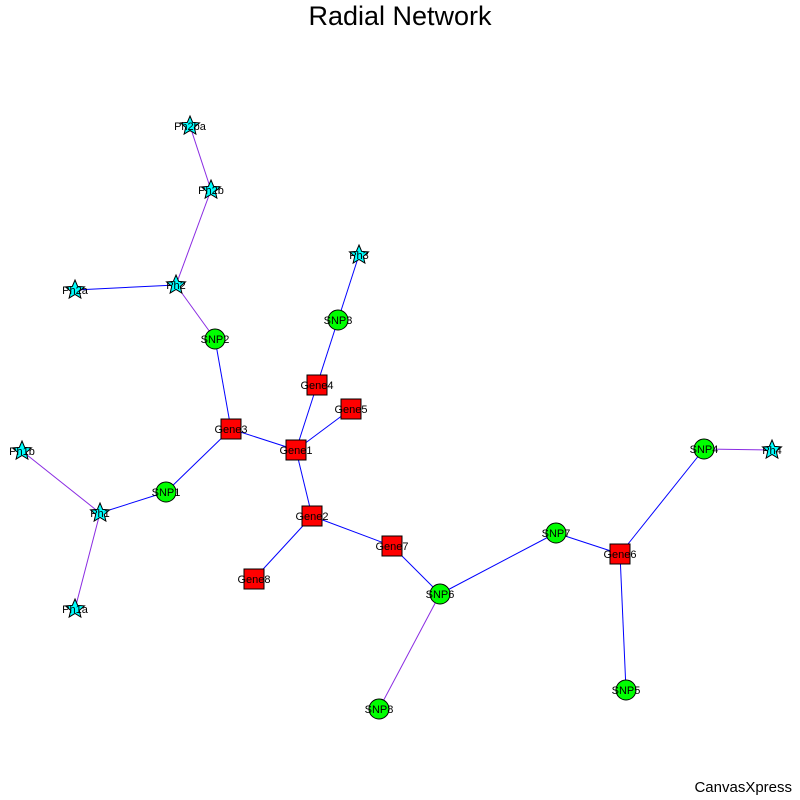 This screenshot has height=800, width=800. Describe the element at coordinates (348, 287) in the screenshot. I see `edge-snp3-ph3` at that location.